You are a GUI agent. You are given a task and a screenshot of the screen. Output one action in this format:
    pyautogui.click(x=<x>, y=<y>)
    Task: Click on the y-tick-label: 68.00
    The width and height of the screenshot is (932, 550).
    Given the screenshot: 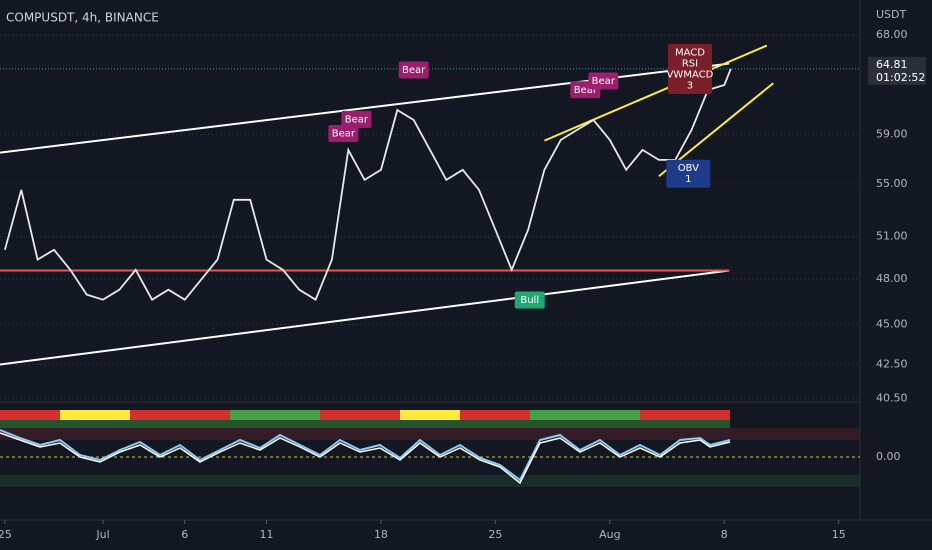 What is the action you would take?
    pyautogui.click(x=892, y=34)
    